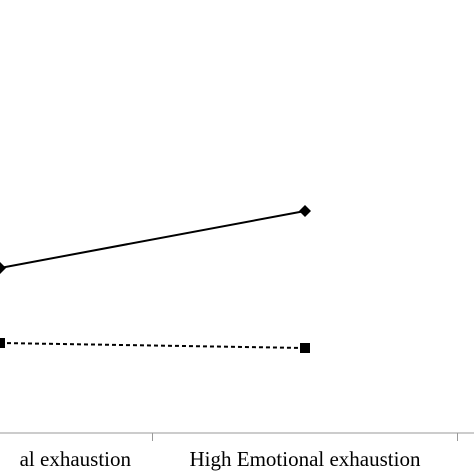  I want to click on x-tick-label: High Emotional exhaustion, so click(305, 459).